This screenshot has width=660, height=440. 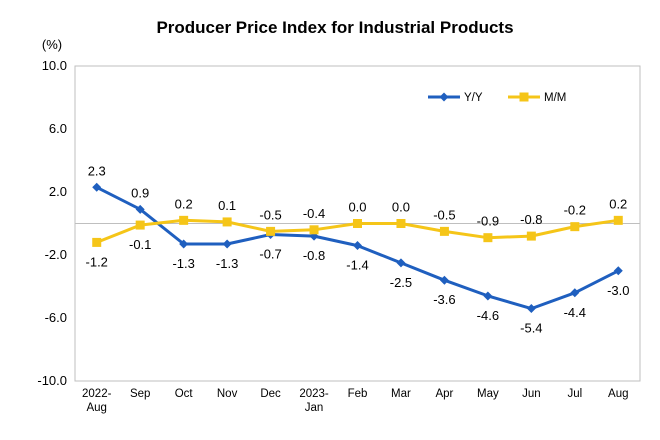 What do you see at coordinates (444, 299) in the screenshot?
I see `data-label-yy: -3.6` at bounding box center [444, 299].